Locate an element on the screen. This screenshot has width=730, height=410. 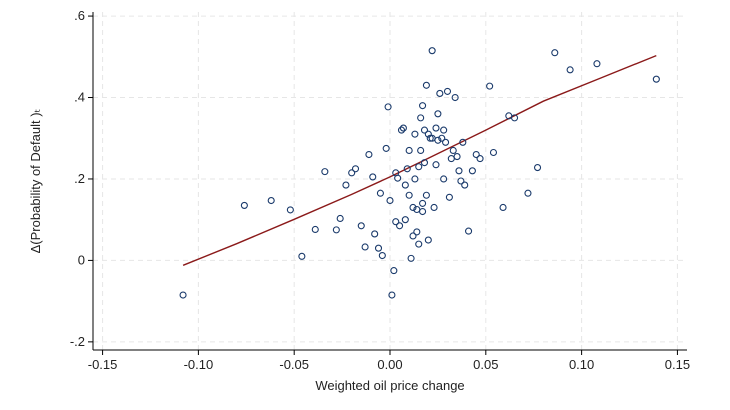
y-tick-label: .2 is located at coordinates (79, 178).